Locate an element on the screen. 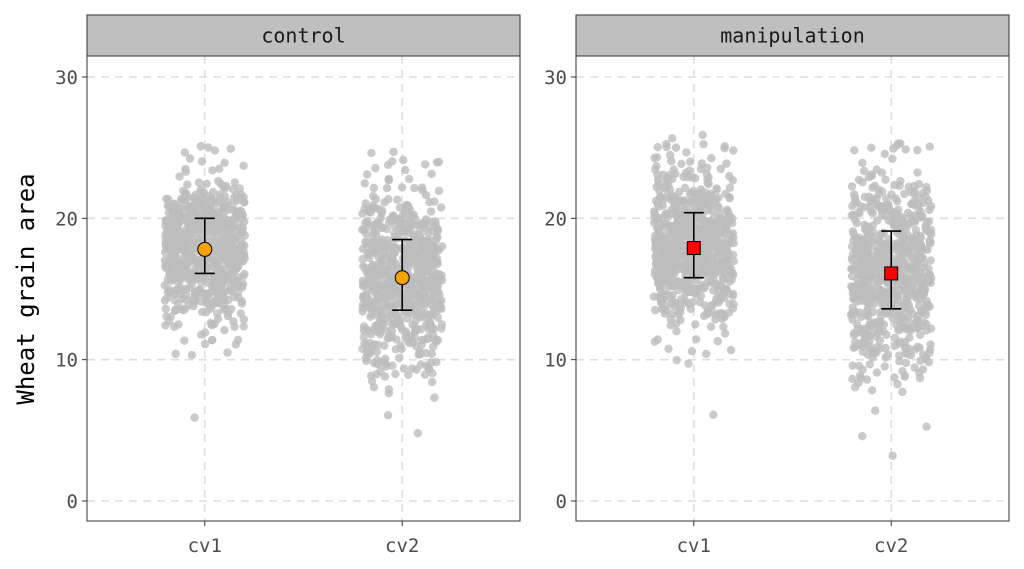  raw-points is located at coordinates (303, 290).